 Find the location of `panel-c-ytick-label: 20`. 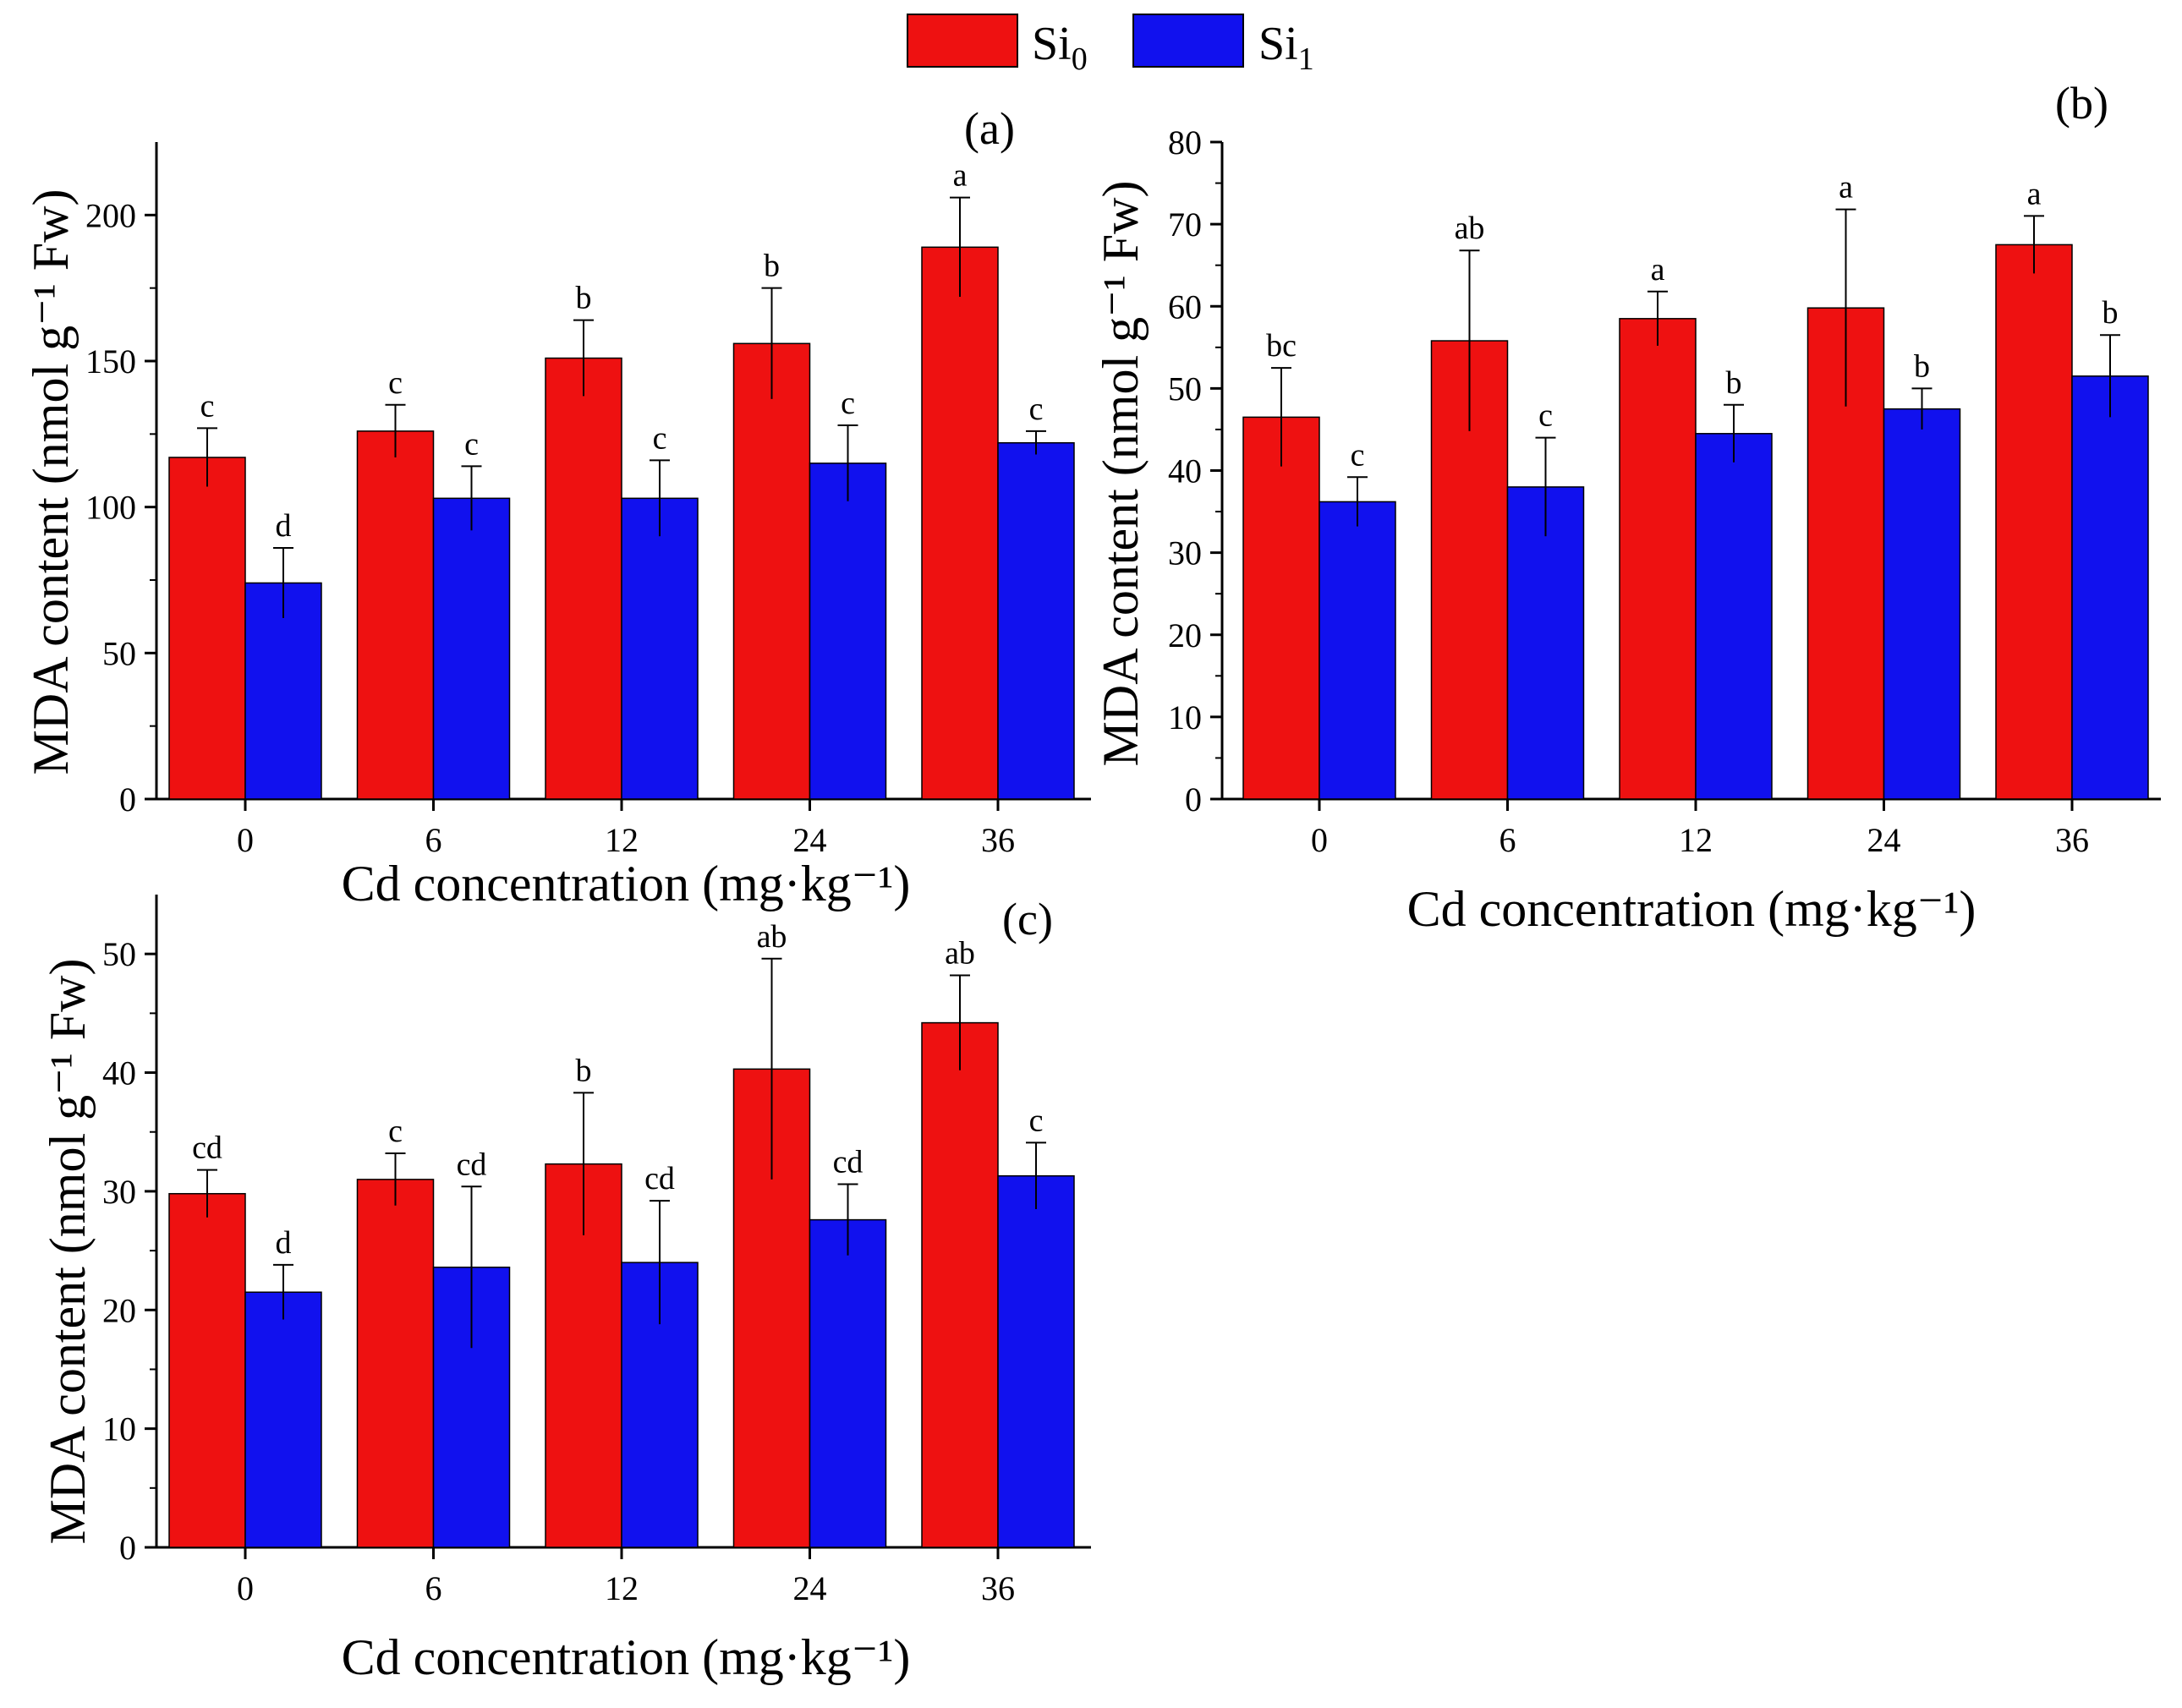

panel-c-ytick-label: 20 is located at coordinates (119, 1310).